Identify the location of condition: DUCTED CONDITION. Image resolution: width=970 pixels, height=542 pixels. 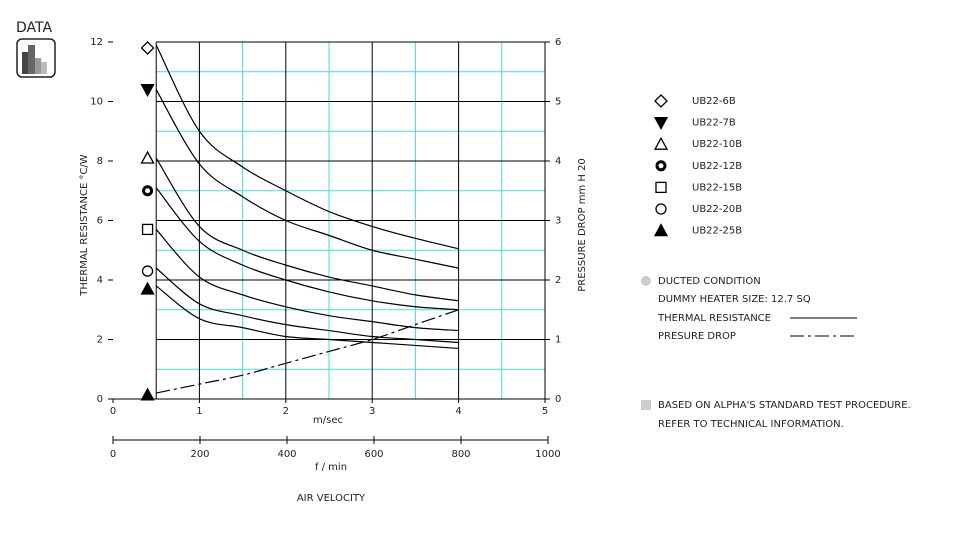
(709, 281).